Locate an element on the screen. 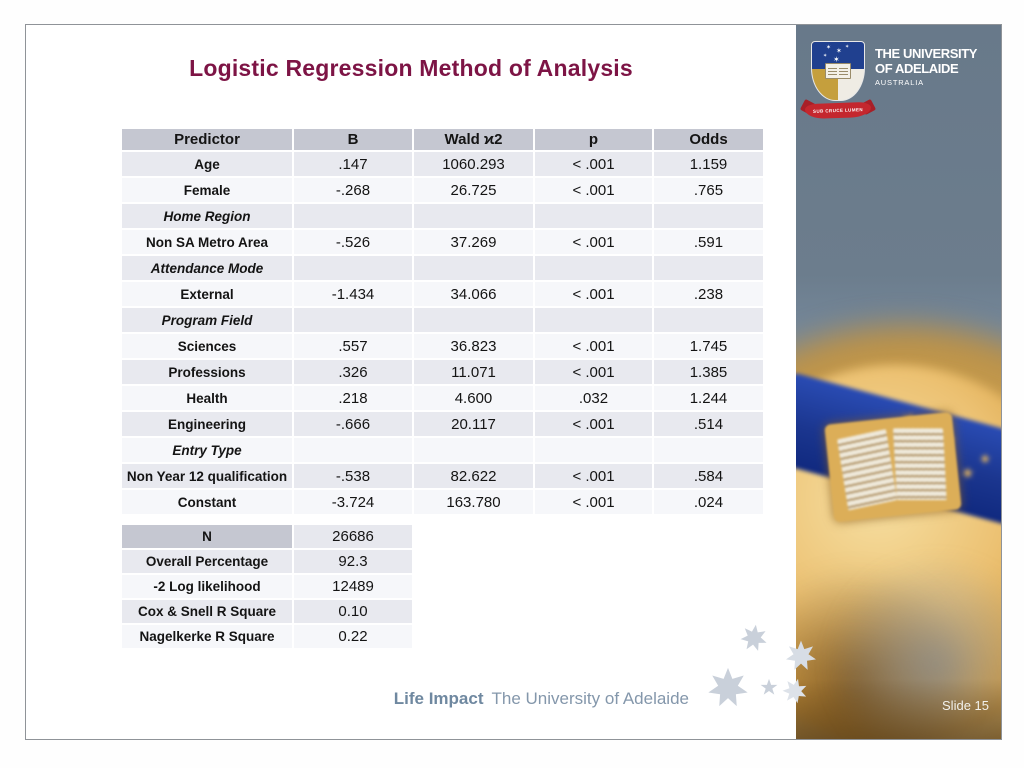 The image size is (1024, 768). wald-value-cell: 36.823 is located at coordinates (473, 346).